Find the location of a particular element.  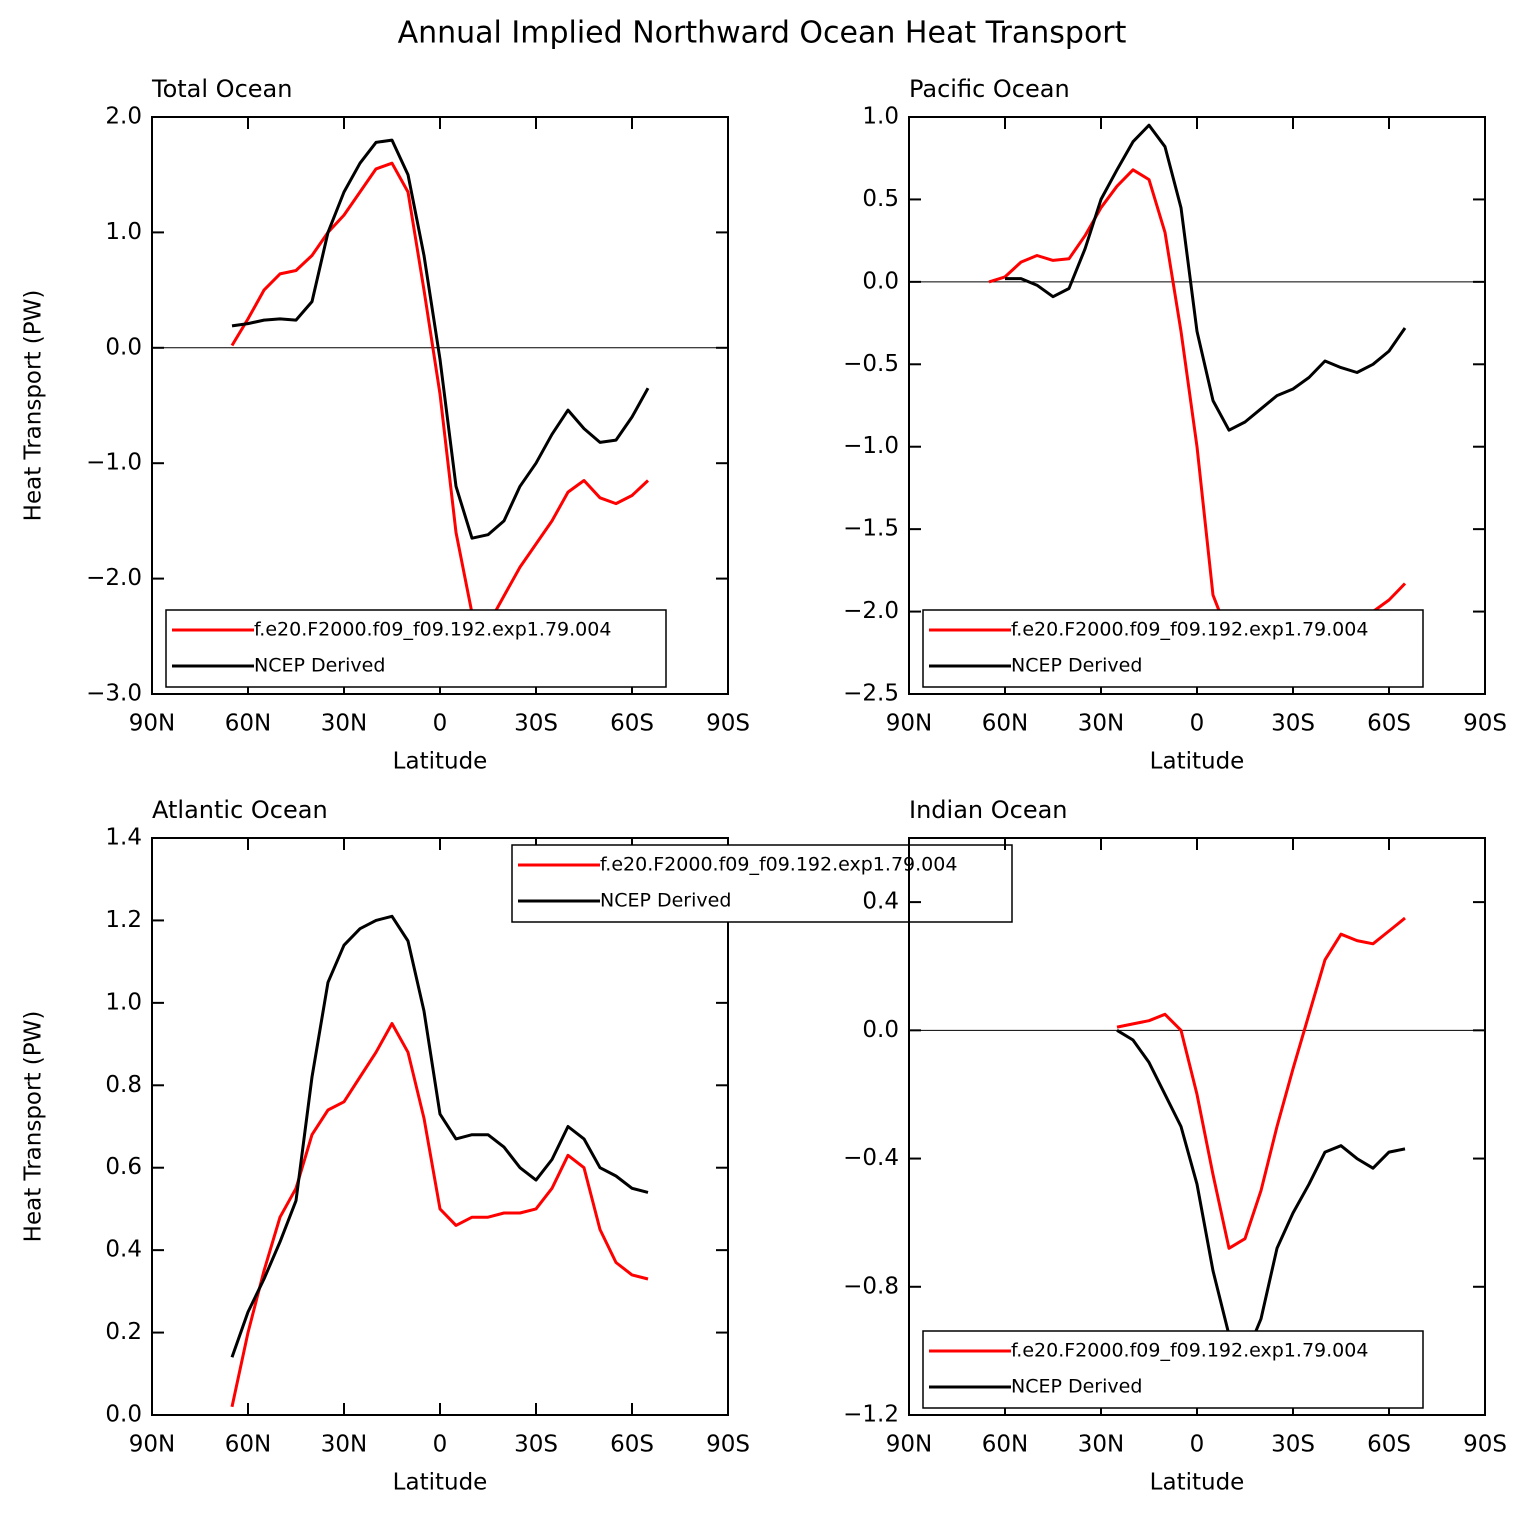

y-tick-label: −0.5 is located at coordinates (871, 364).